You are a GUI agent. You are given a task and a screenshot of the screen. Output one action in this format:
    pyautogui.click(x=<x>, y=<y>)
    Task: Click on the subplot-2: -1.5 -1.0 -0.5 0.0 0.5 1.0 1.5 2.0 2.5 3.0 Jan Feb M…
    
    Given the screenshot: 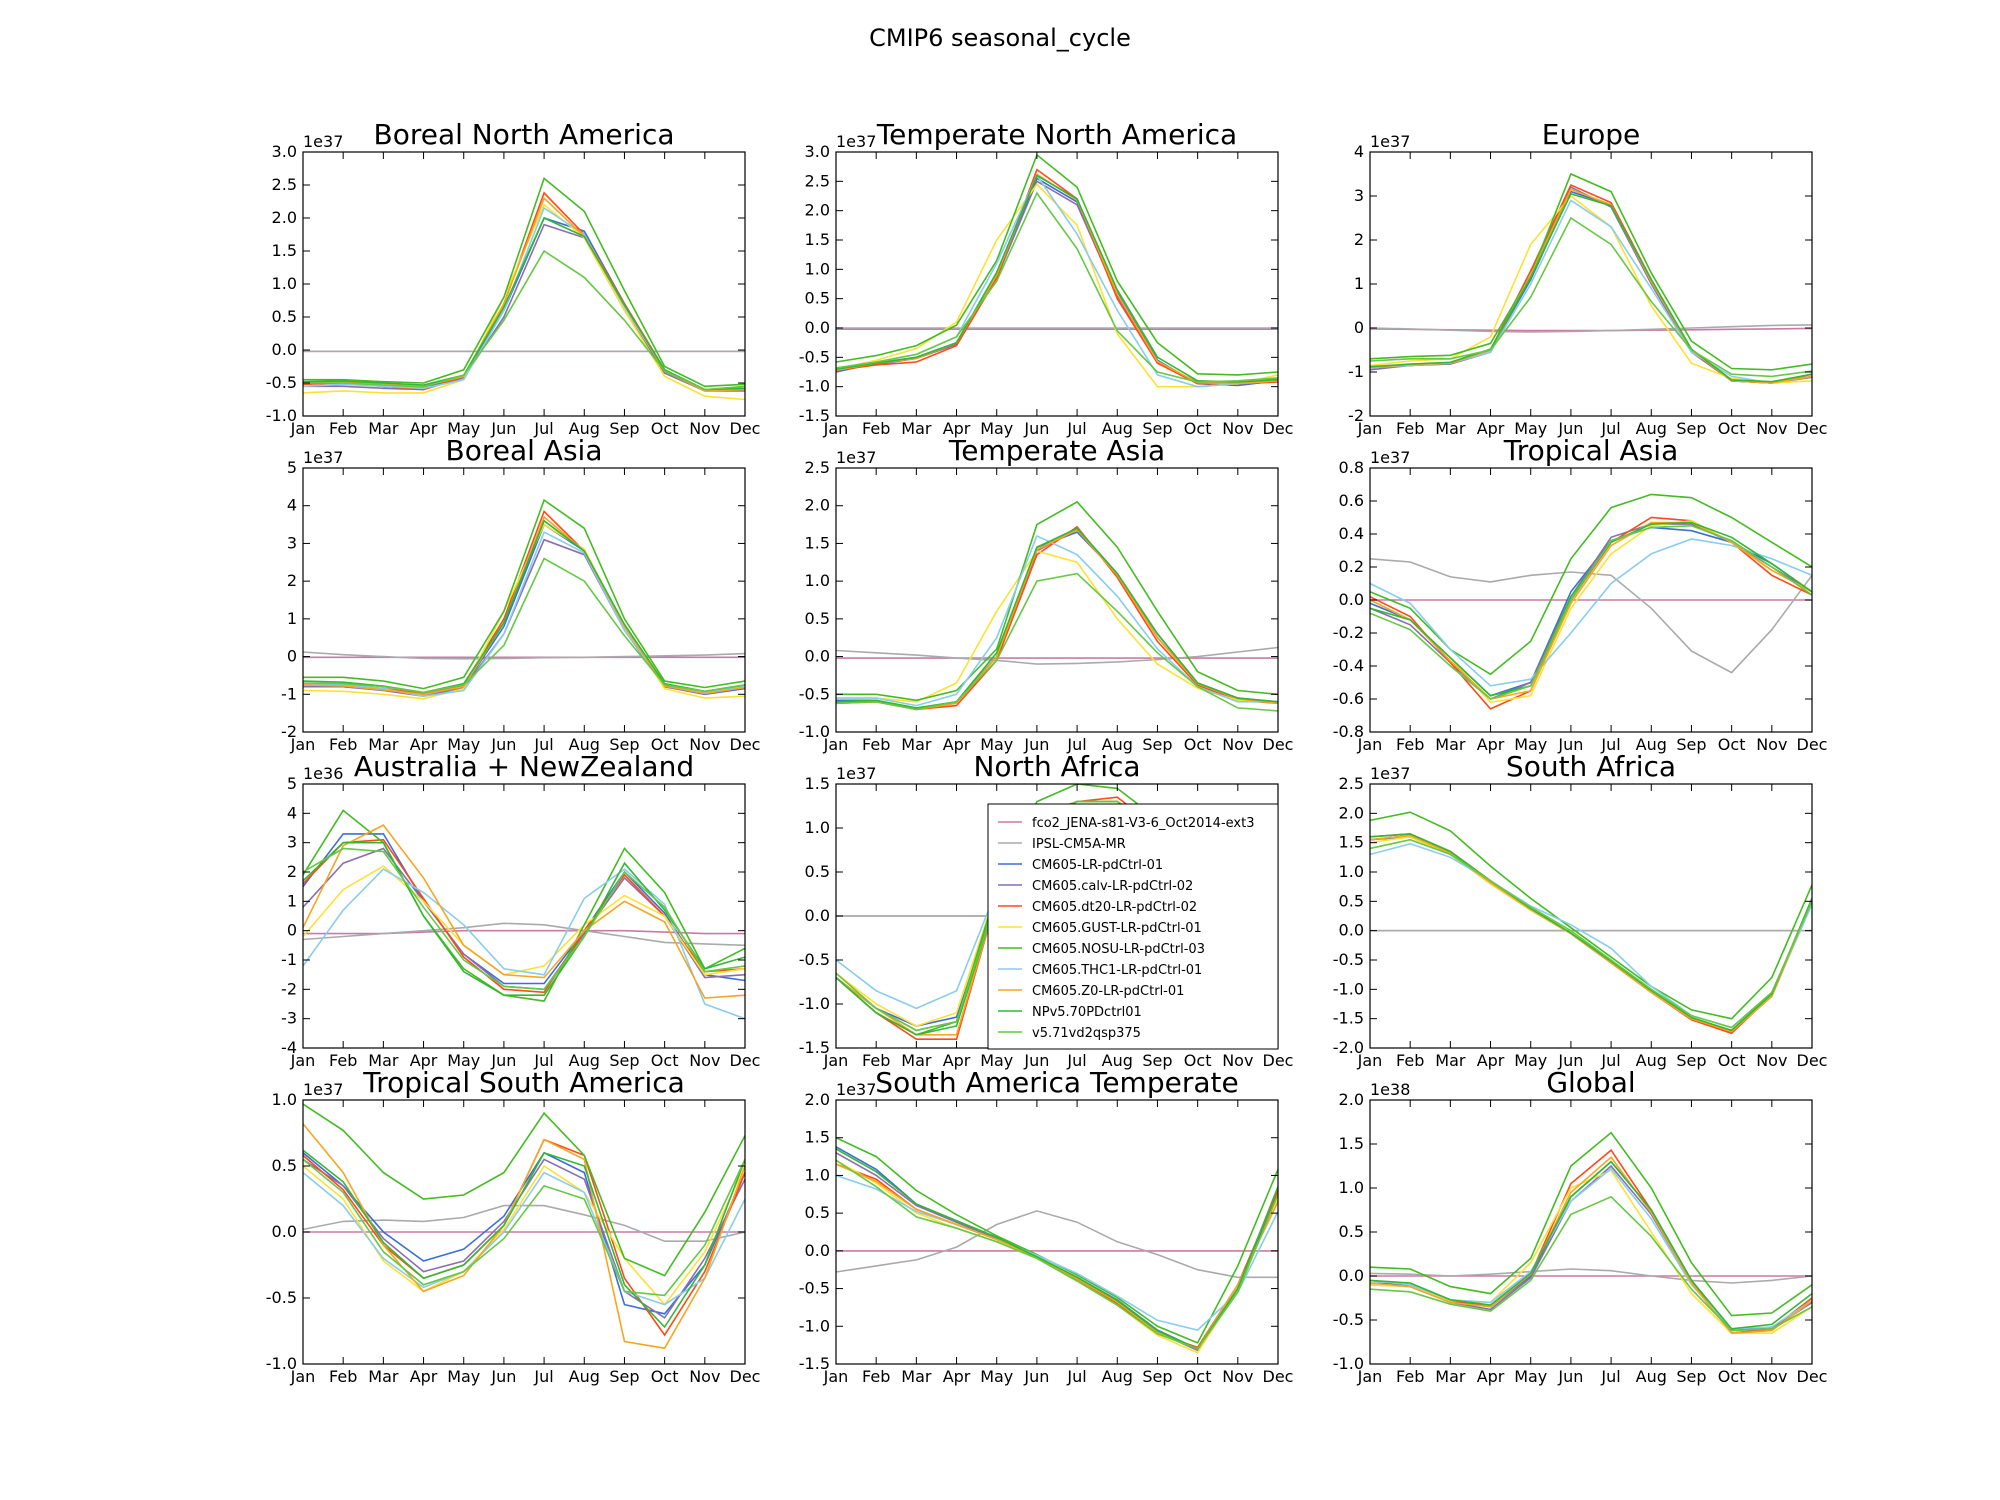 What is the action you would take?
    pyautogui.click(x=1046, y=278)
    